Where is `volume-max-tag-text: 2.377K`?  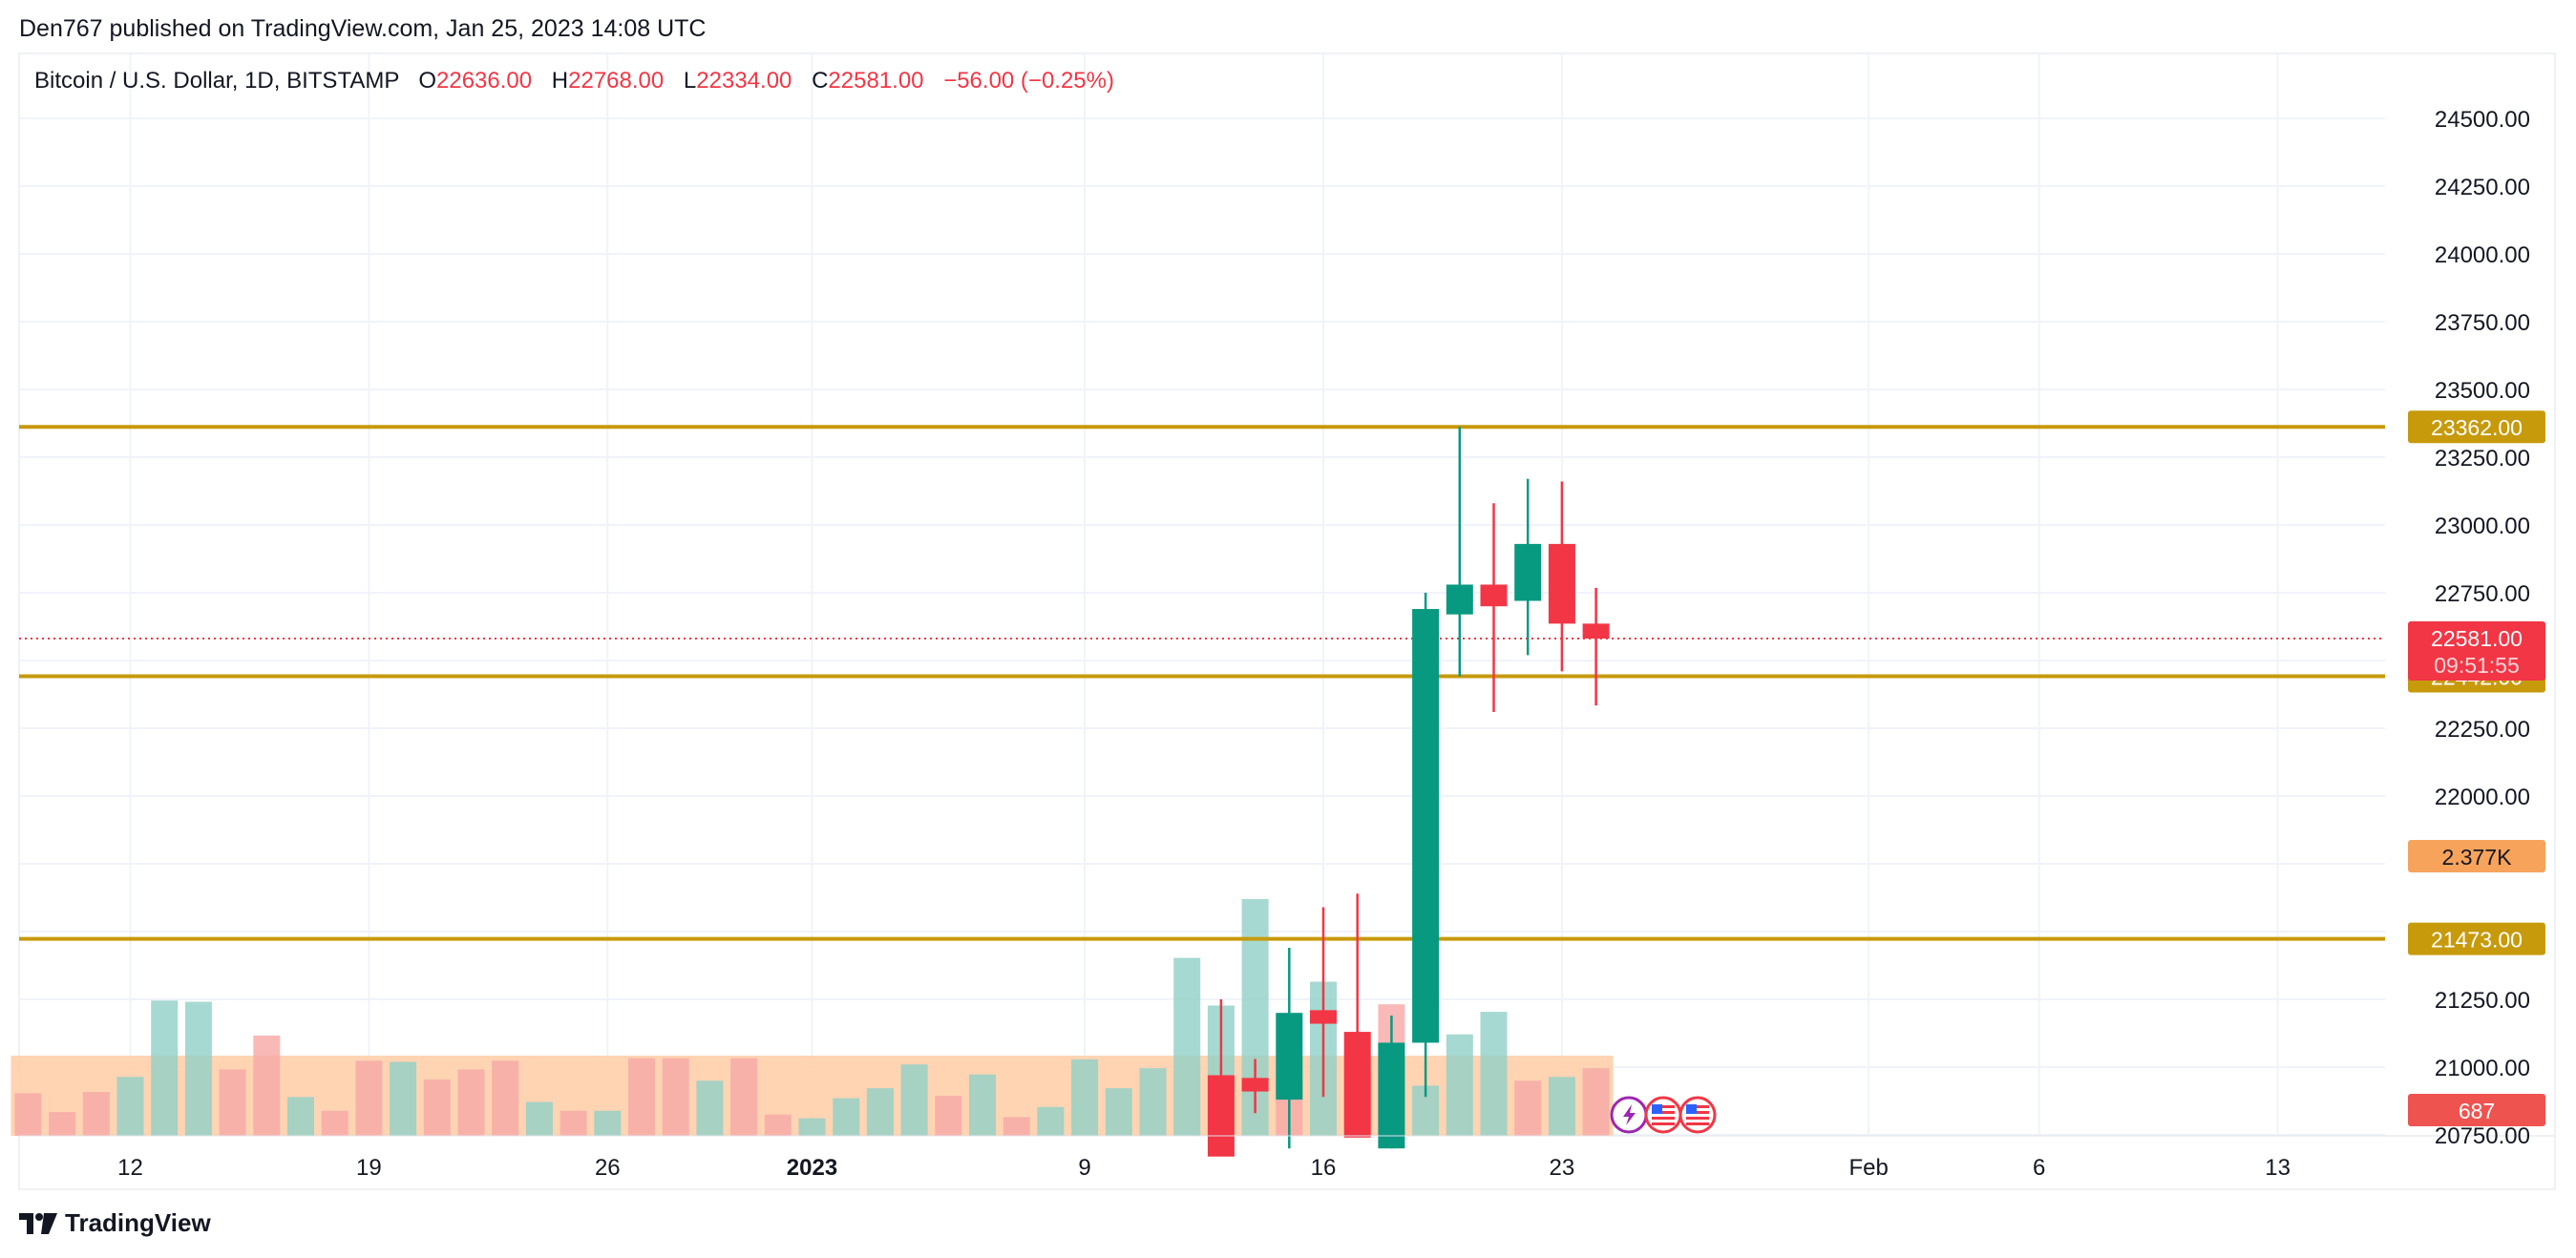
volume-max-tag-text: 2.377K is located at coordinates (2477, 858).